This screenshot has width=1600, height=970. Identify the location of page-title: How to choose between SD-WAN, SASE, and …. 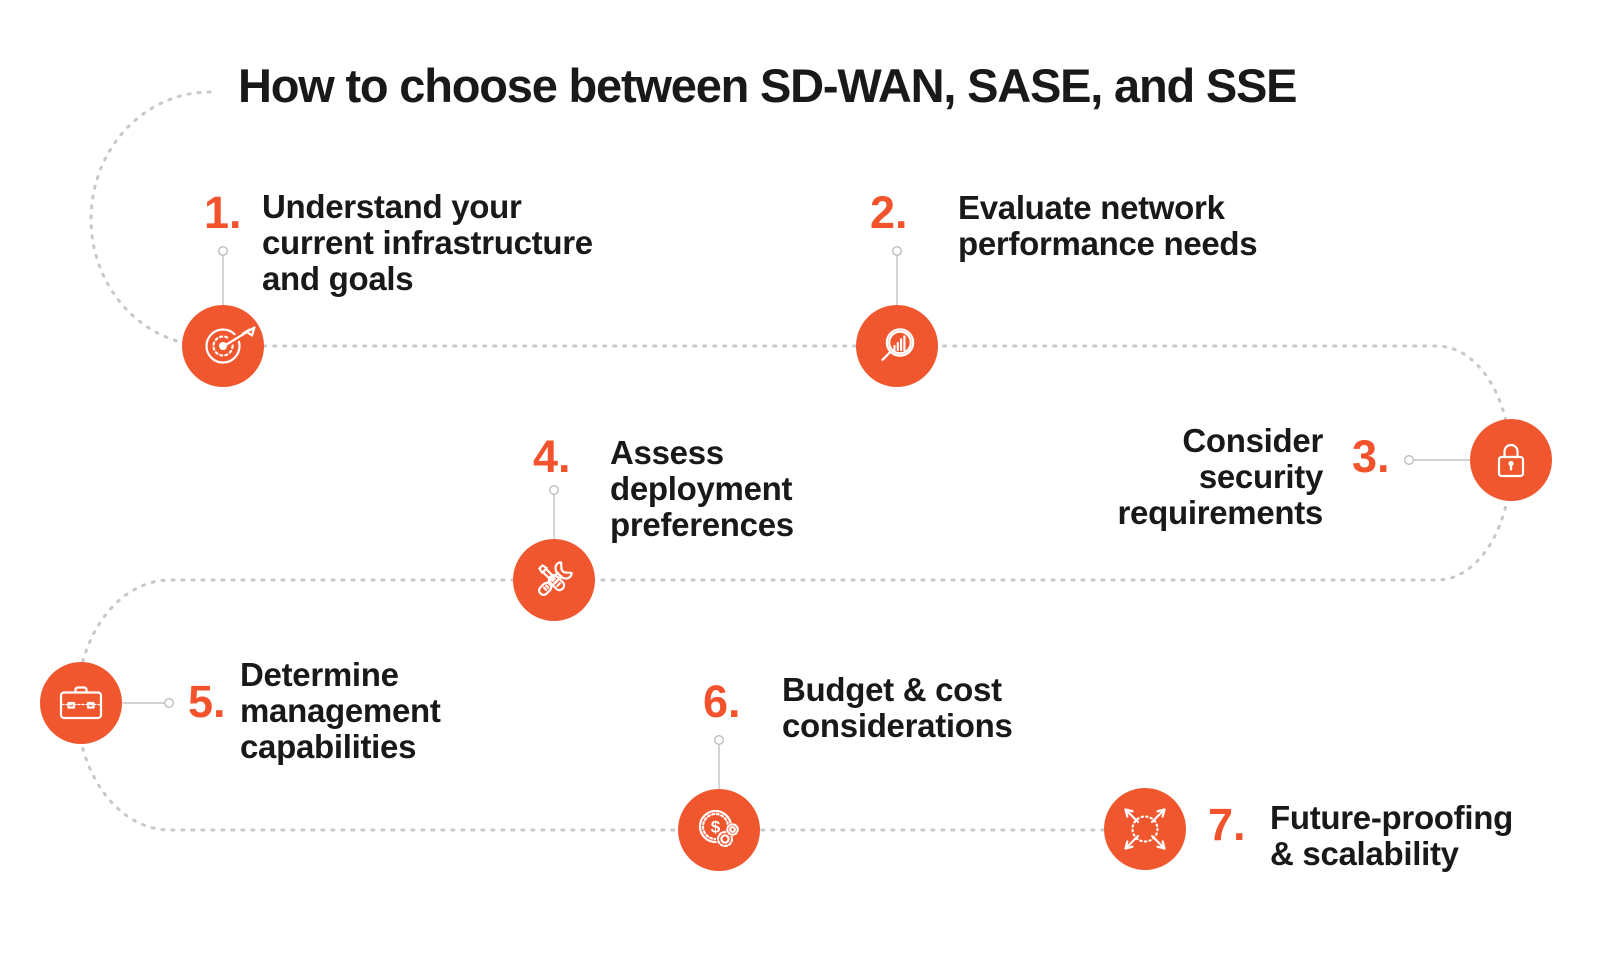
(767, 85).